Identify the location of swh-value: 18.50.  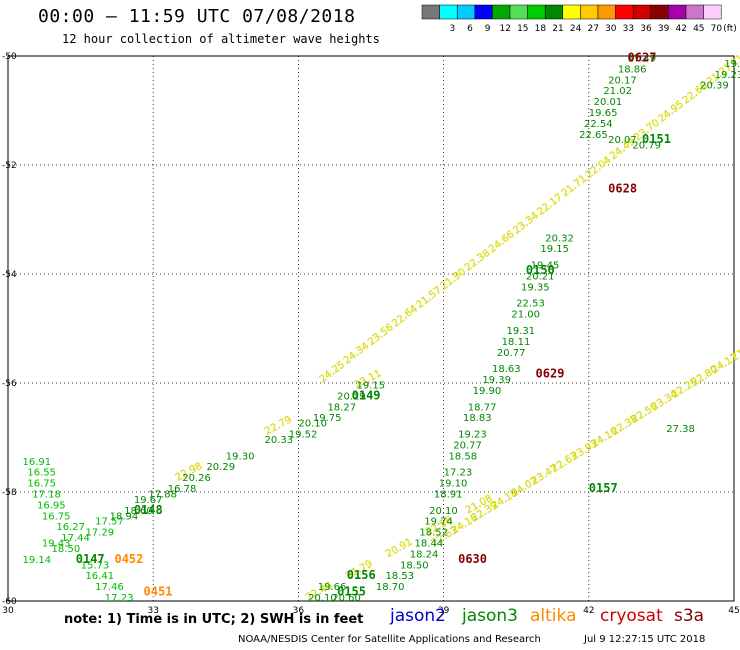
(414, 565).